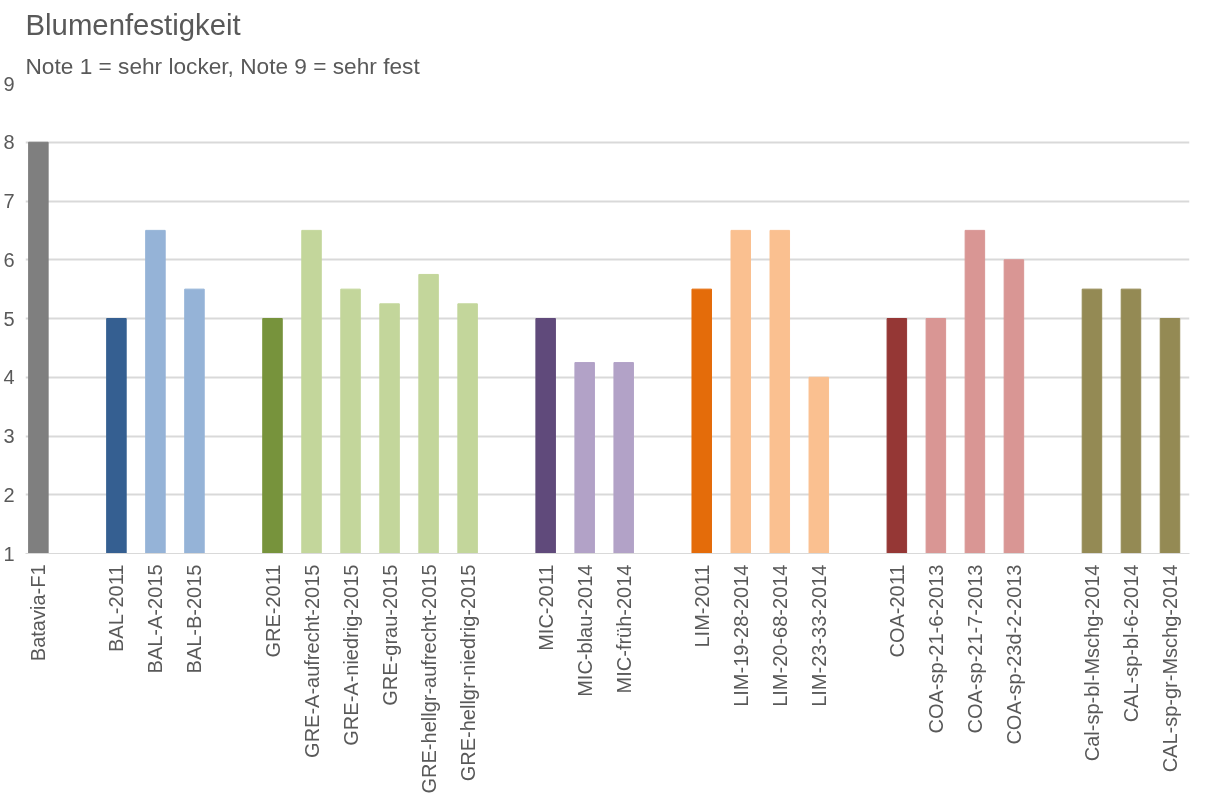 The image size is (1214, 796). What do you see at coordinates (701, 606) in the screenshot?
I see `x-tick-label: LIM-2011` at bounding box center [701, 606].